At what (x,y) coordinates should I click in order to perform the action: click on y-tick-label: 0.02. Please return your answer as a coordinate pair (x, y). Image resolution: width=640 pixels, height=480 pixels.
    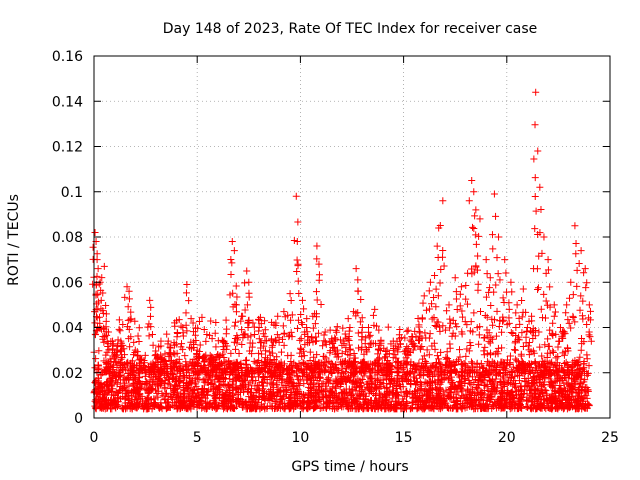
    Looking at the image, I should click on (67, 374).